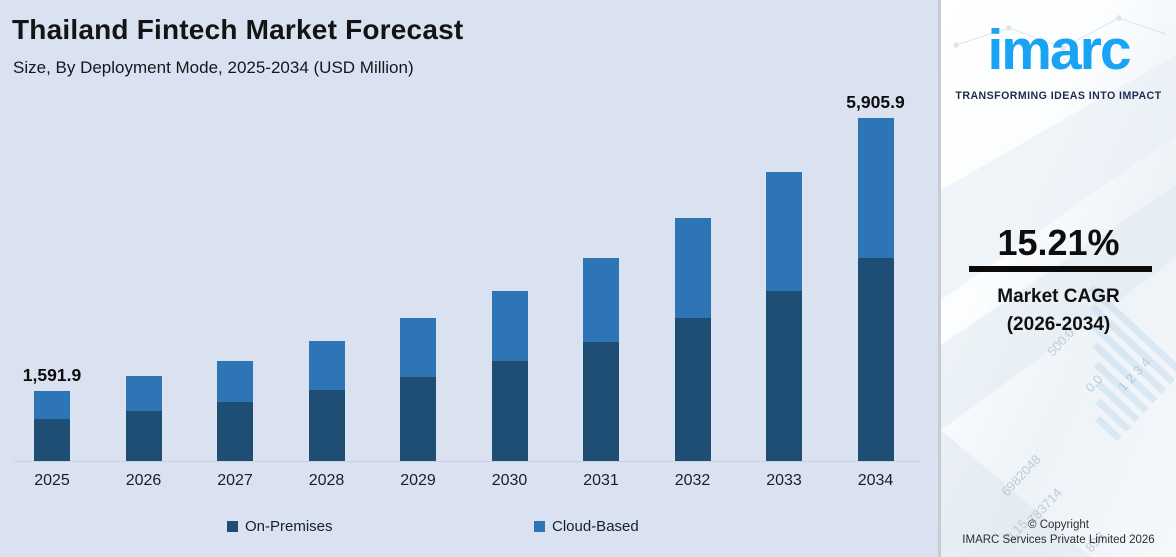 Image resolution: width=1176 pixels, height=557 pixels. What do you see at coordinates (232, 526) in the screenshot?
I see `on-premises-swatch-icon` at bounding box center [232, 526].